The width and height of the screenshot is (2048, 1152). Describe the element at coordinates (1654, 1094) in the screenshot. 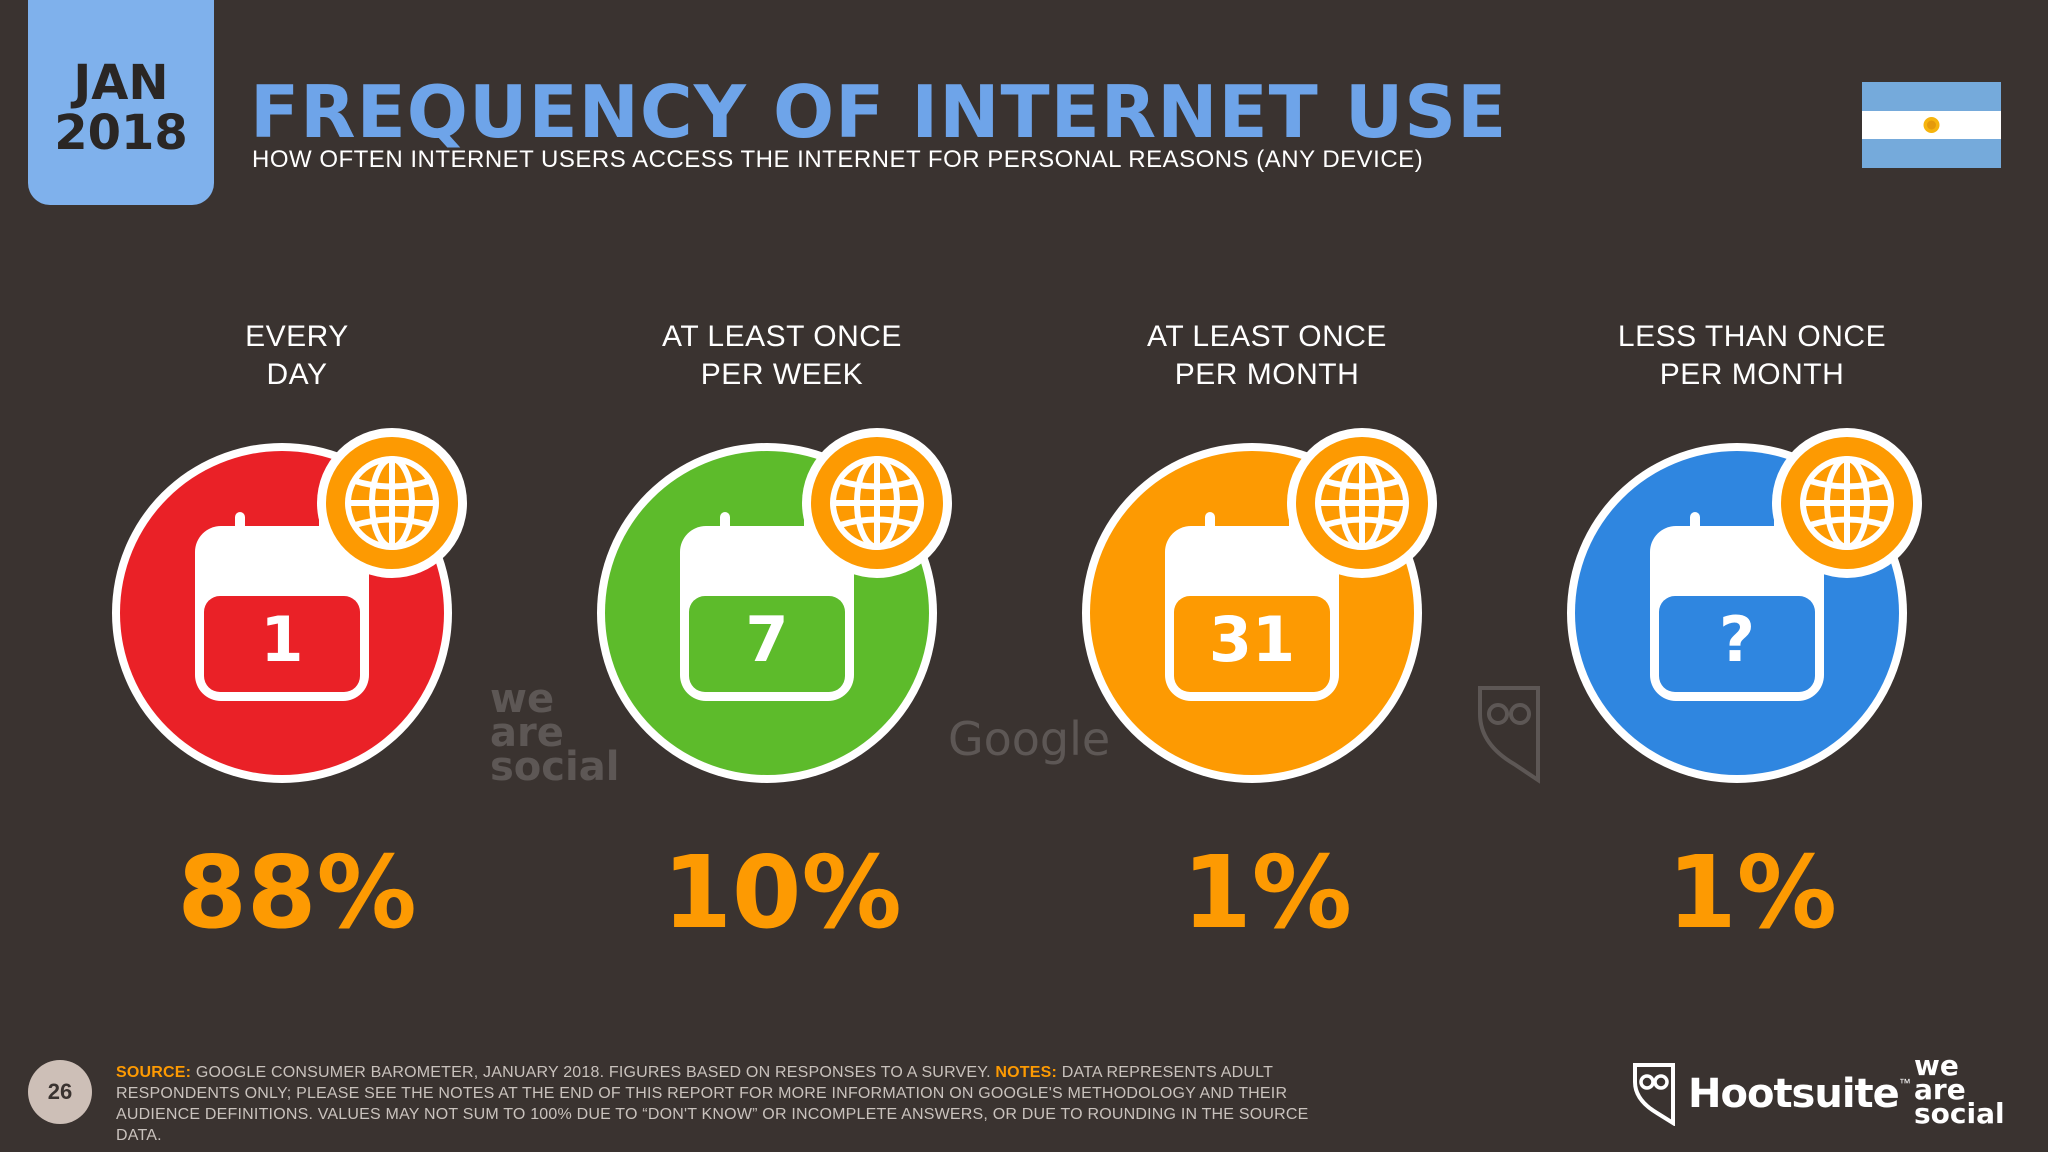

I see `hootsuite-owl-icon` at that location.